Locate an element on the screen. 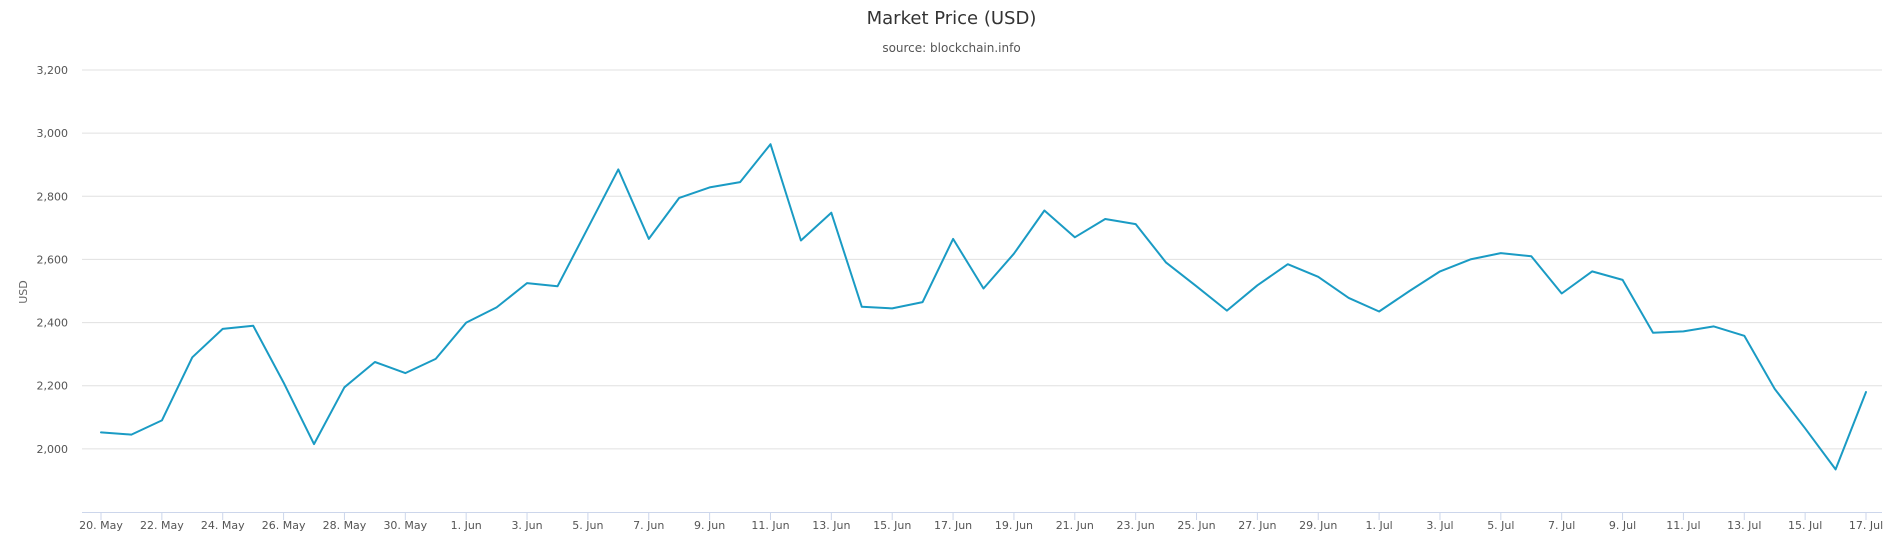 The height and width of the screenshot is (550, 1903). x-tick-label: 9. Jun is located at coordinates (709, 525).